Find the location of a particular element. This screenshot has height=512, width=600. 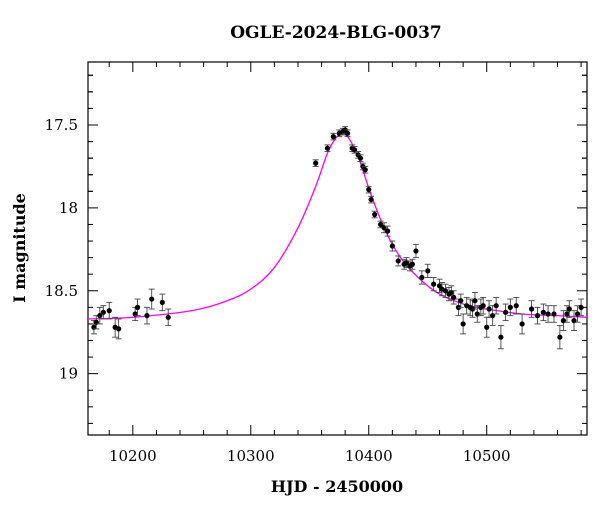

x-axis-label: HJD - 2450000 is located at coordinates (337, 486).